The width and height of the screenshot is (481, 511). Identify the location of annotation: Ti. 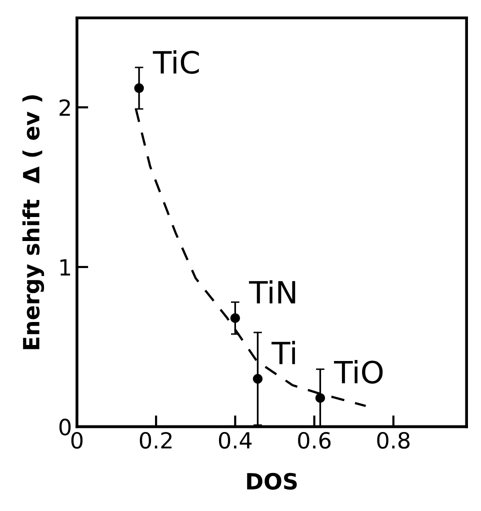
(283, 352).